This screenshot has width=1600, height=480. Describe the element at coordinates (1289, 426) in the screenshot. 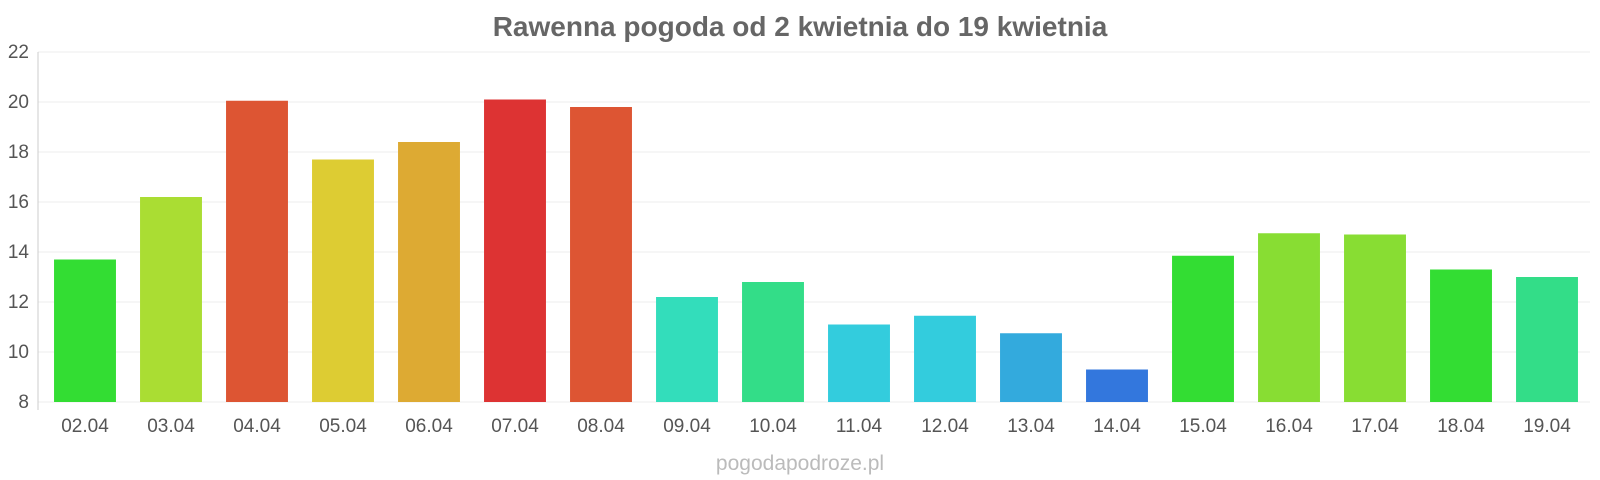

I see `x-tick-label: 16.04` at that location.